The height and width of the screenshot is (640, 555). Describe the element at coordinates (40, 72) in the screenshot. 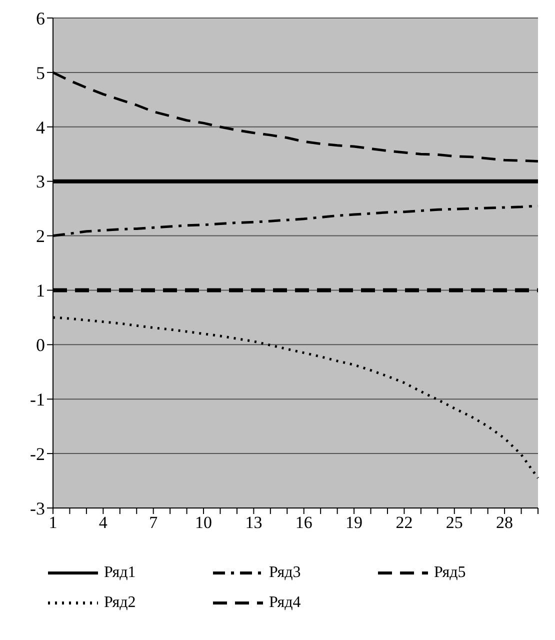

I see `y-tick-label: 5` at that location.